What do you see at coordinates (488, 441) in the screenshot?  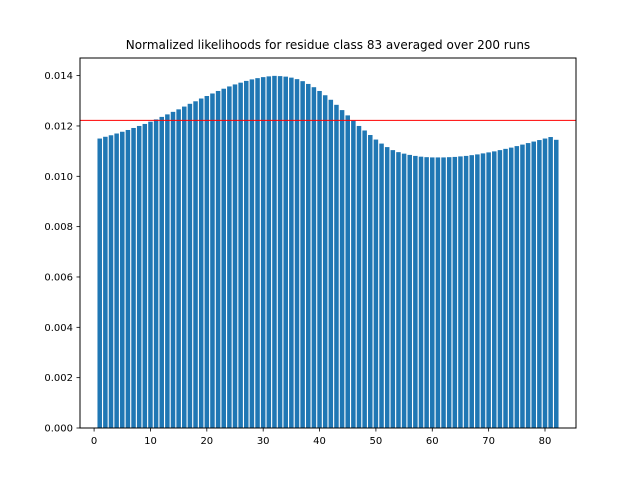 I see `x-tick-label: 70` at bounding box center [488, 441].